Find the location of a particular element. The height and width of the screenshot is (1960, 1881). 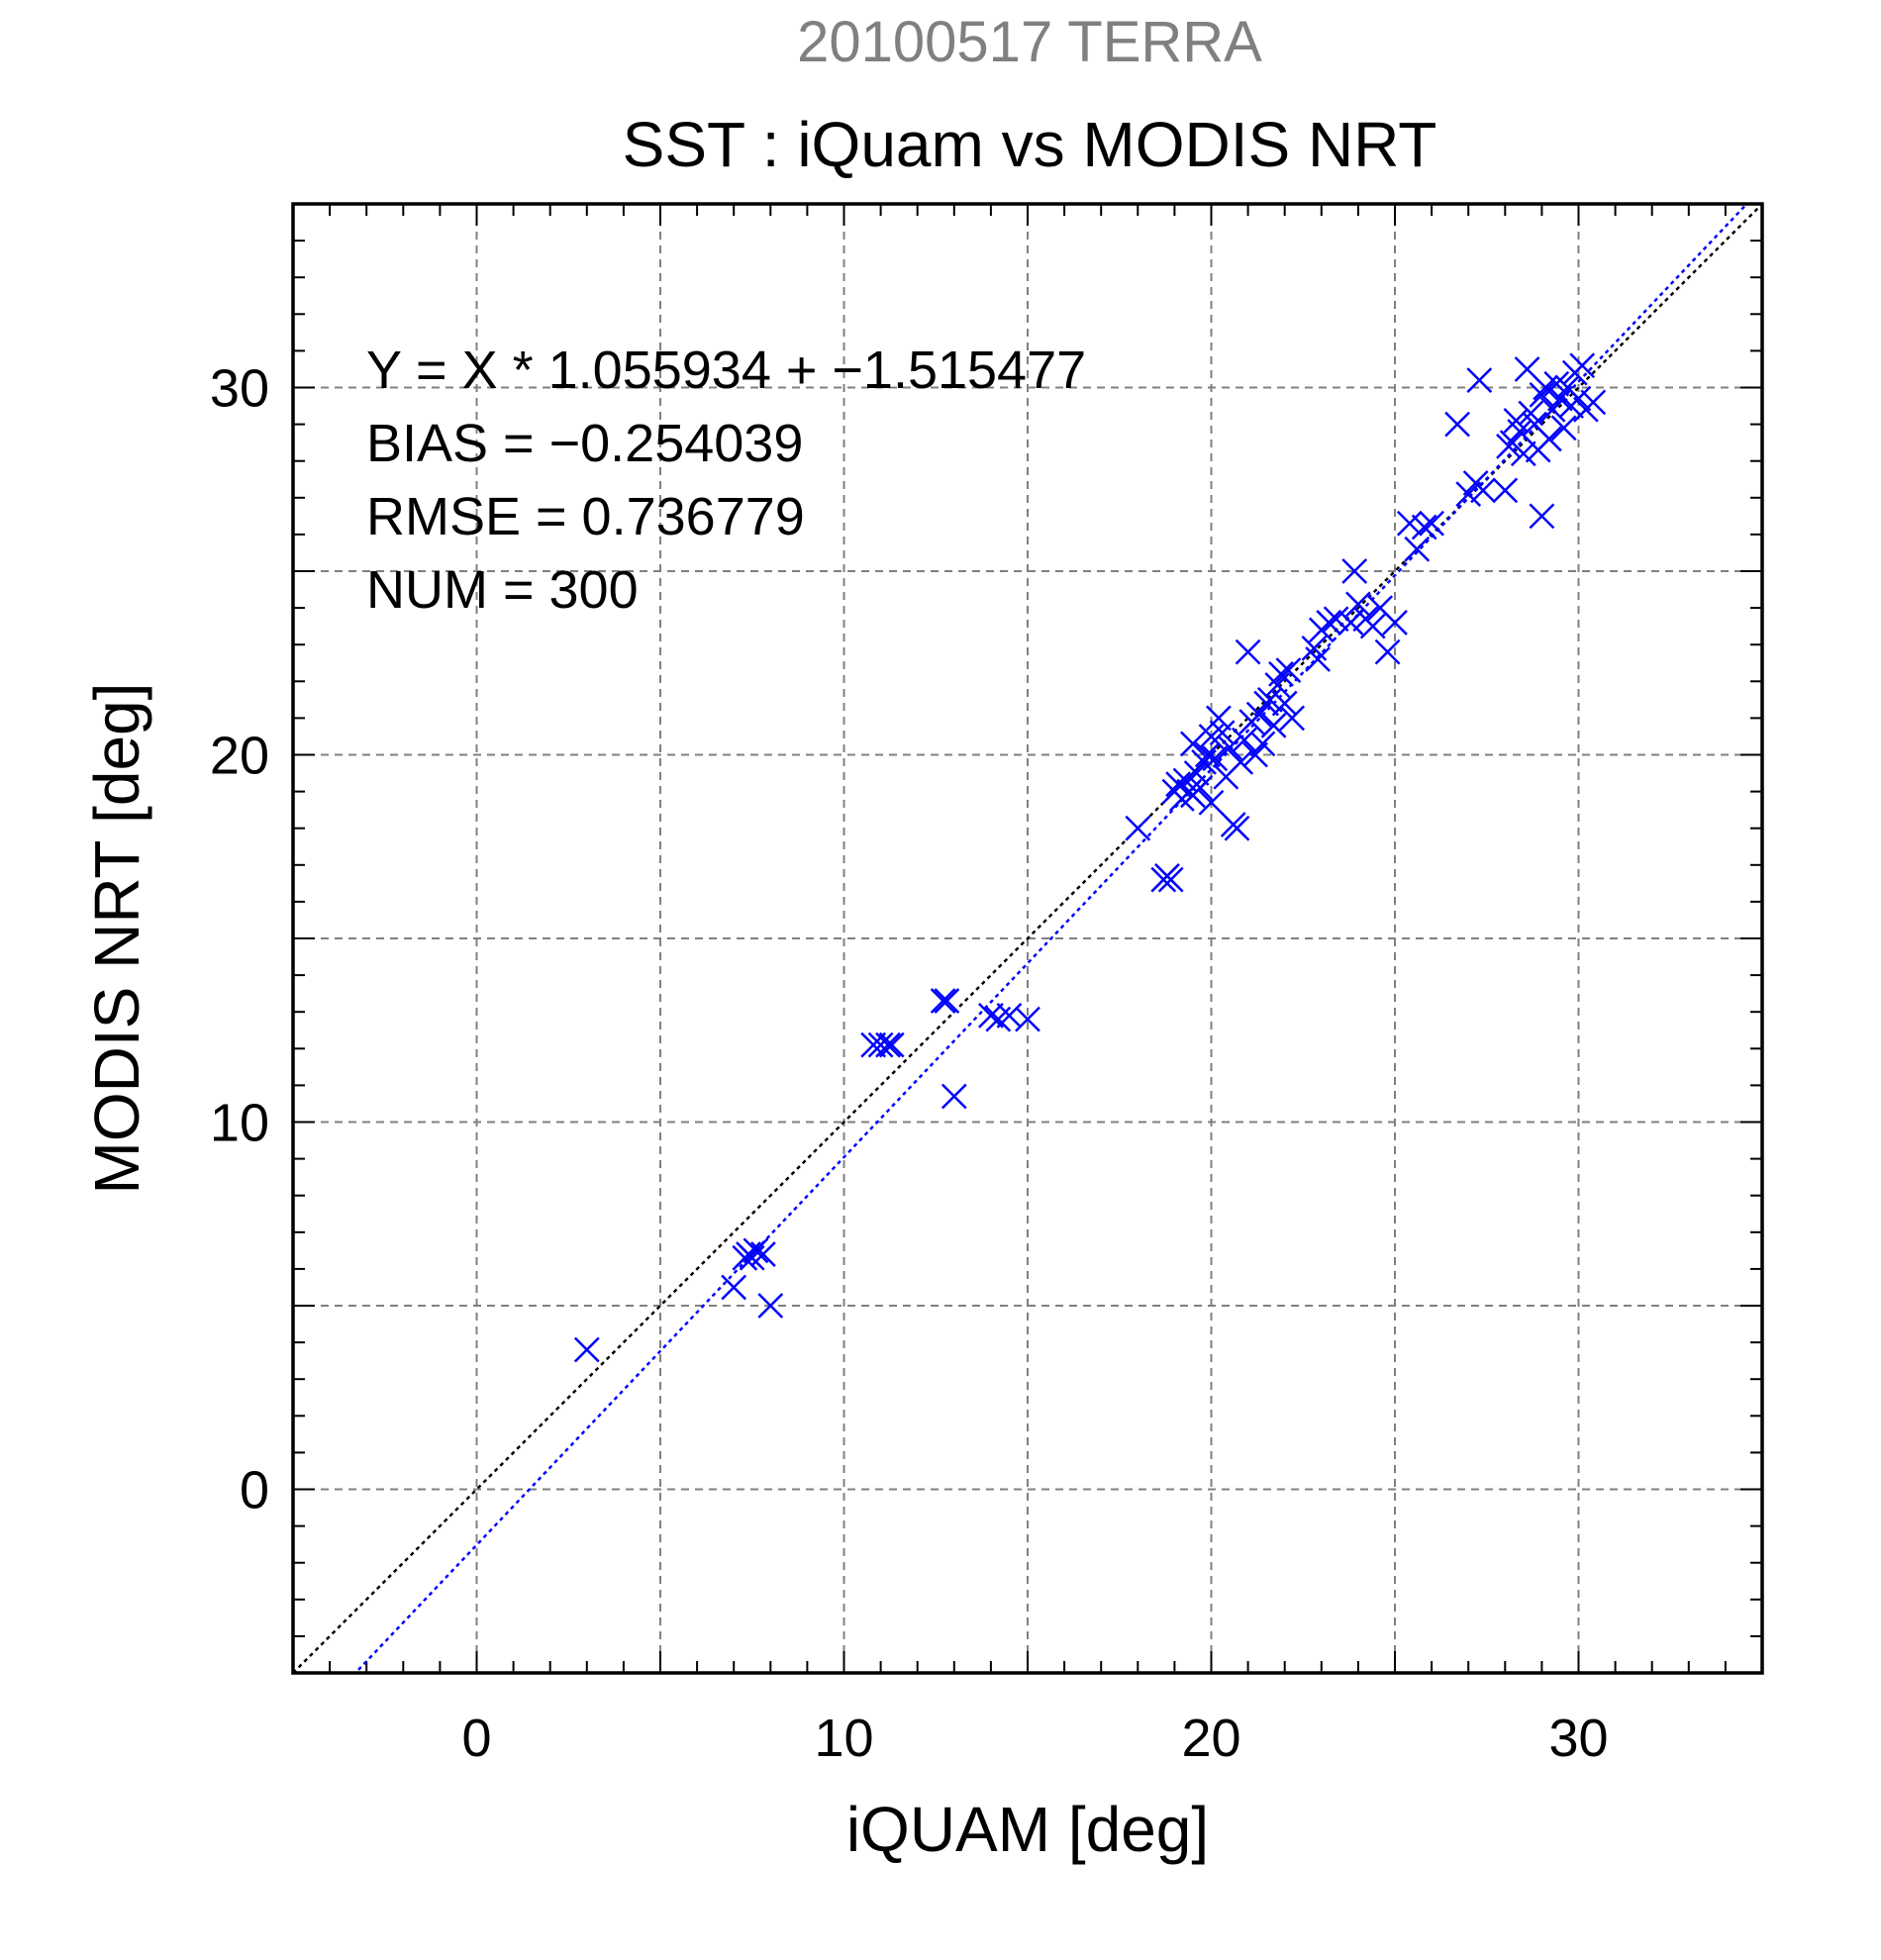

x-tick-label: 0 is located at coordinates (476, 1738).